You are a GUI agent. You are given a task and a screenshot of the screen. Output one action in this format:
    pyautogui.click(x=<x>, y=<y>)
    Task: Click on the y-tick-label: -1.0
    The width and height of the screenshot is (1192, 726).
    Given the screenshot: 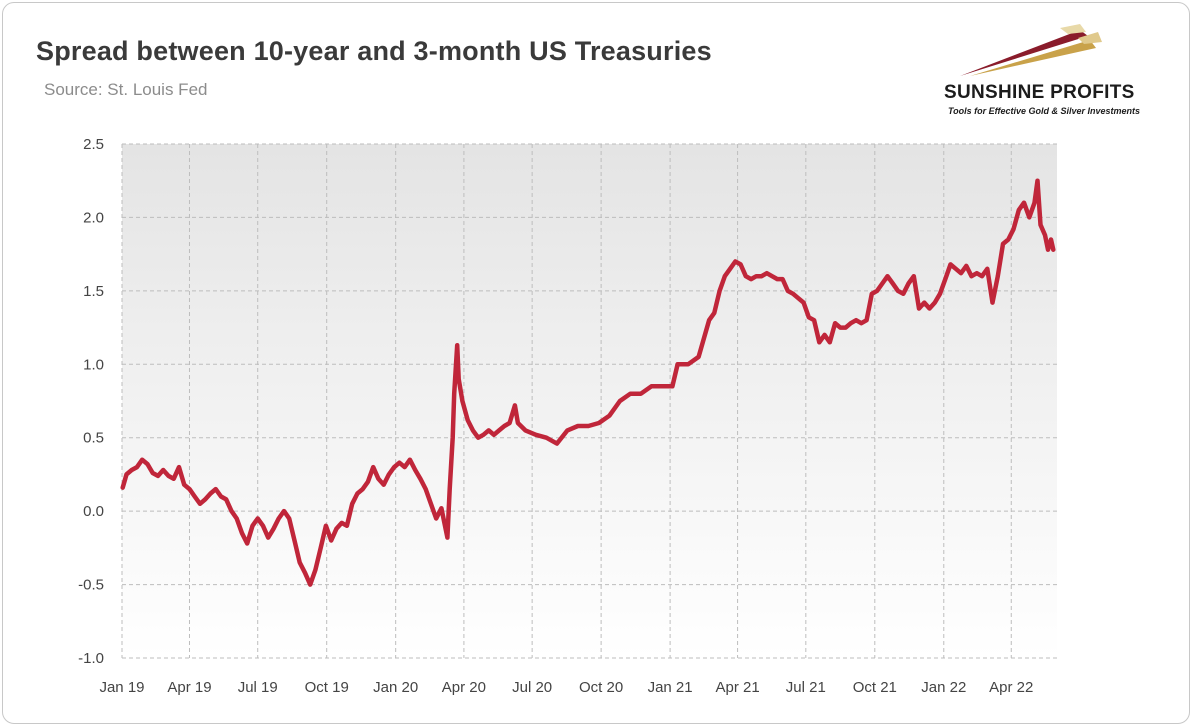 What is the action you would take?
    pyautogui.click(x=91, y=658)
    